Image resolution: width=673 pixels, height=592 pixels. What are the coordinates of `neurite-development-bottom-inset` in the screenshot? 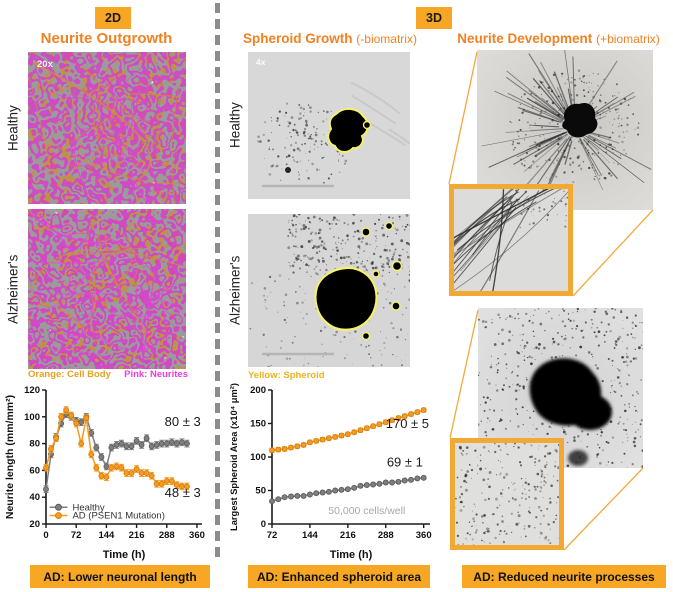 It's located at (507, 494).